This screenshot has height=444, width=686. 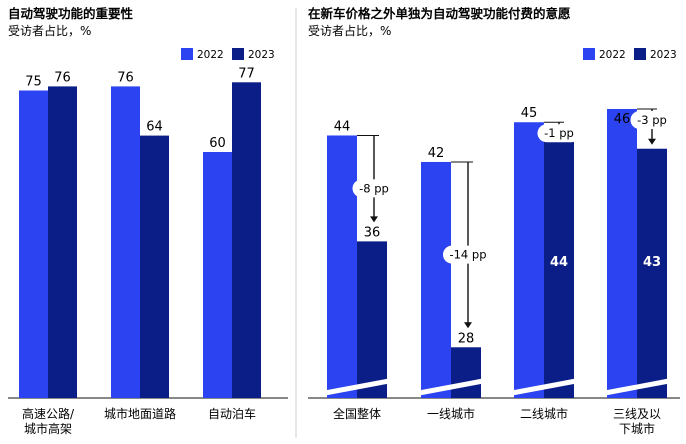 What do you see at coordinates (261, 55) in the screenshot?
I see `left-legend-label-2023: 2023` at bounding box center [261, 55].